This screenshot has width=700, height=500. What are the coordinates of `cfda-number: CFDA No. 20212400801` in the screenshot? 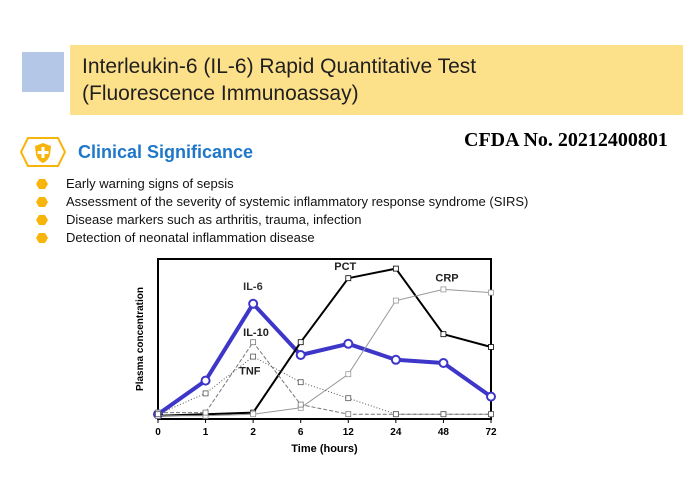 It's located at (566, 140).